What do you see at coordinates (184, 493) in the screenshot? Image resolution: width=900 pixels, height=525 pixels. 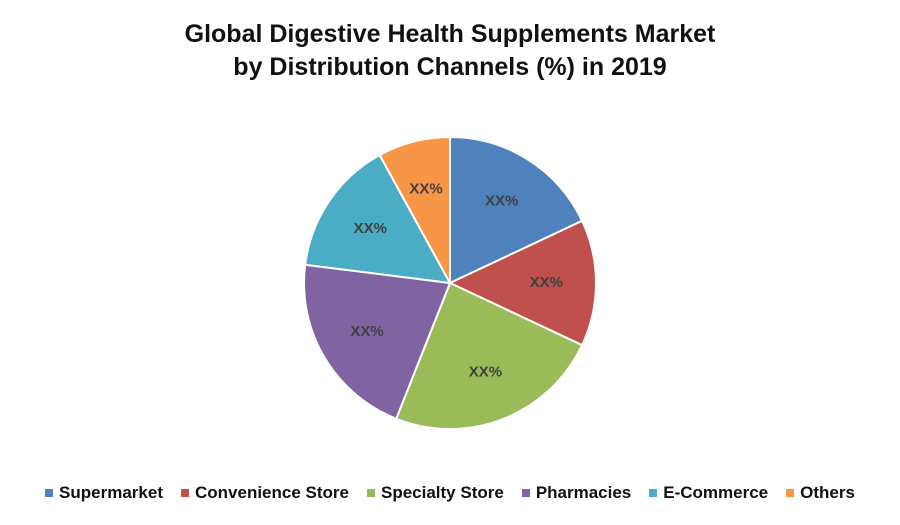 I see `legend-swatch-convenience-store` at bounding box center [184, 493].